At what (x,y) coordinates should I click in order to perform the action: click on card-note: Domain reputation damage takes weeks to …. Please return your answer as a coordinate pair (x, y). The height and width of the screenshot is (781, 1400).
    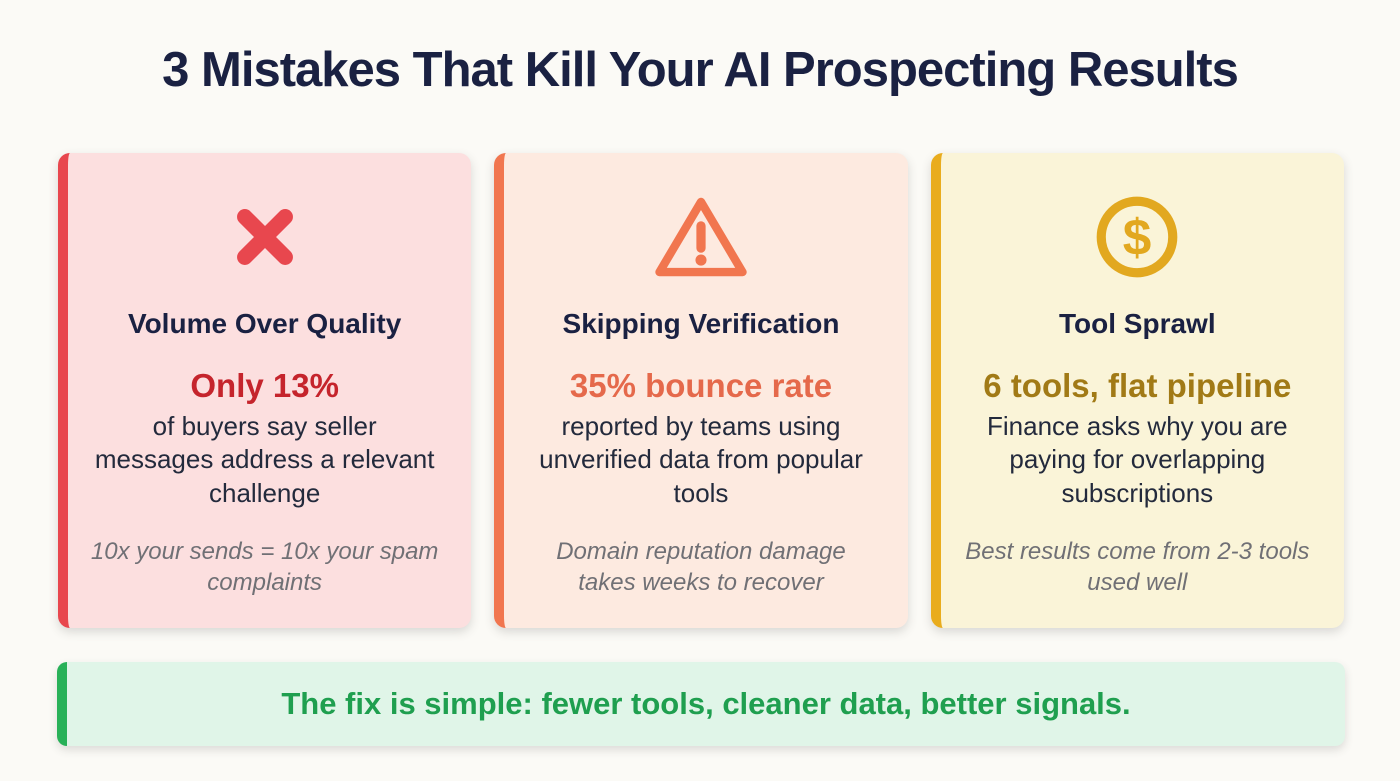
    Looking at the image, I should click on (701, 566).